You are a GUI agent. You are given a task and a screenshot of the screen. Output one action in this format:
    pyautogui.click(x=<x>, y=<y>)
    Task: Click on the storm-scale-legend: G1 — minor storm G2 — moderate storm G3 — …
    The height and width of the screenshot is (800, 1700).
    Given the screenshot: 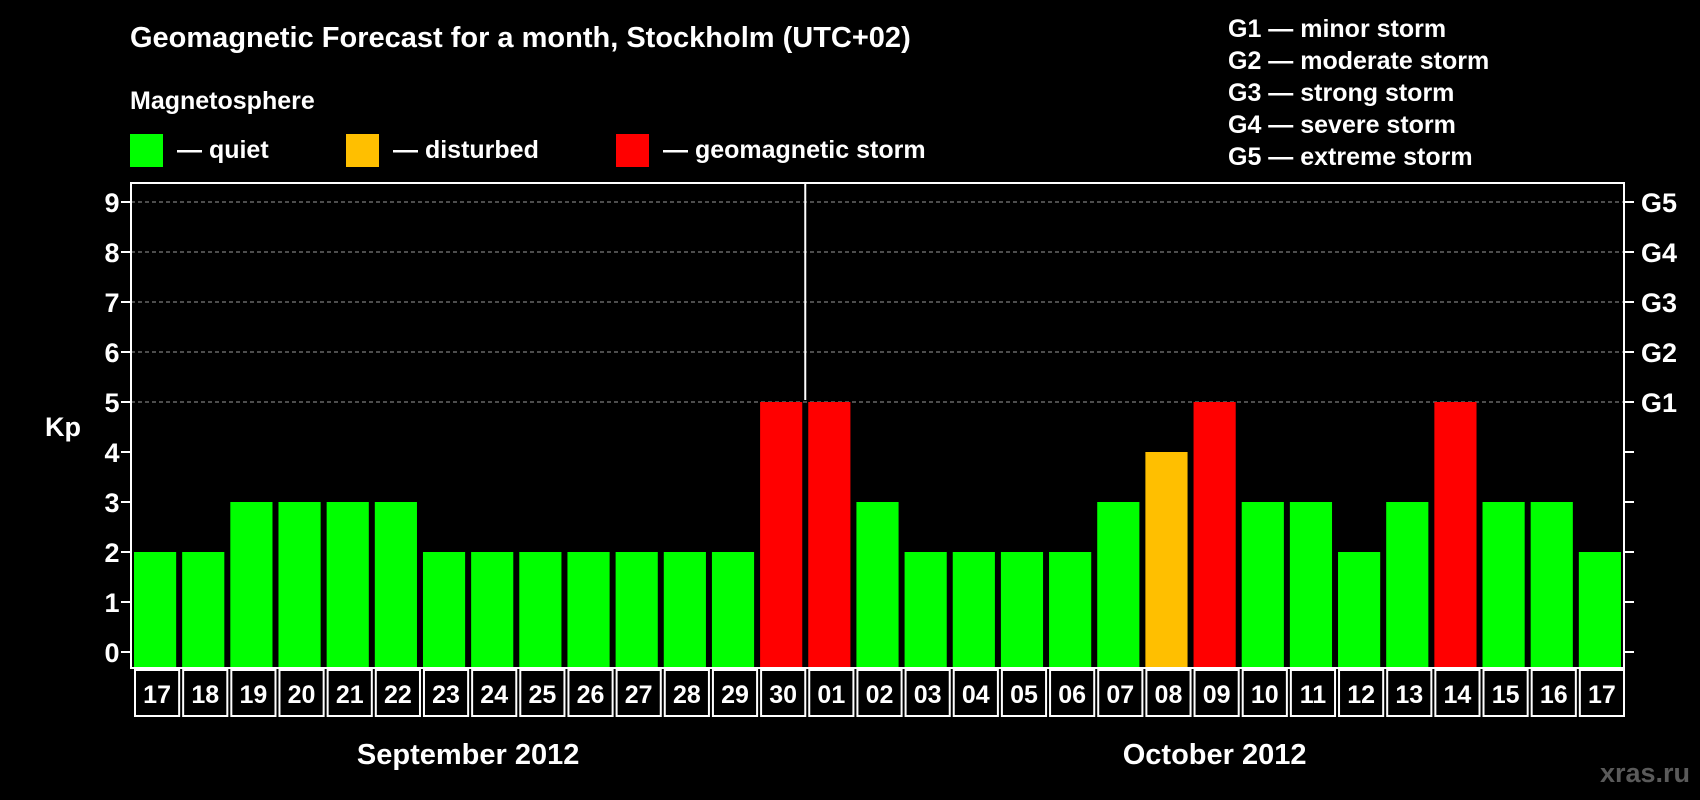 What is the action you would take?
    pyautogui.click(x=1358, y=93)
    